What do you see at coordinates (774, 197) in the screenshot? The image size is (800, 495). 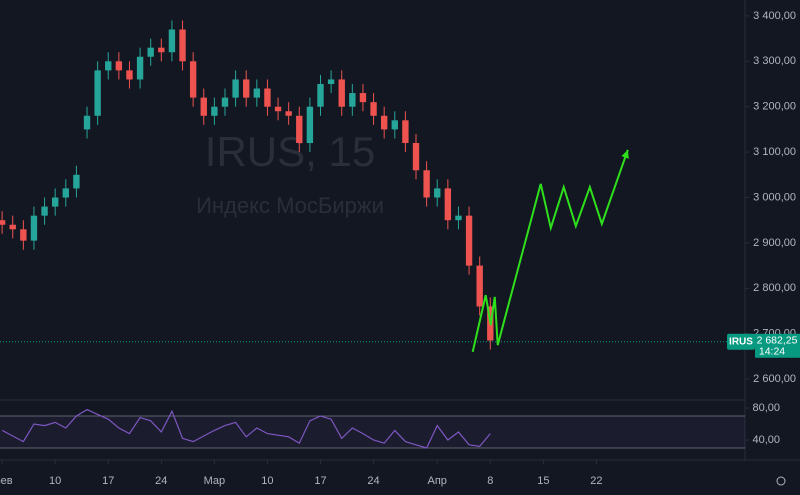 I see `y-tick-label: 3 000,00` at bounding box center [774, 197].